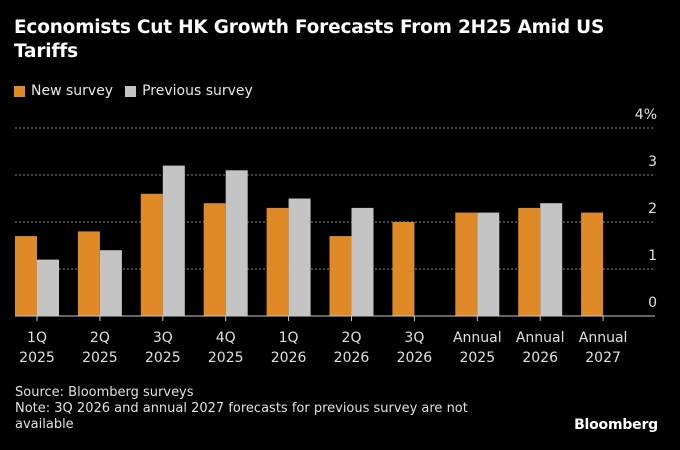 The image size is (680, 450). Describe the element at coordinates (616, 425) in the screenshot. I see `bloomberg-logo: Bloomberg` at that location.